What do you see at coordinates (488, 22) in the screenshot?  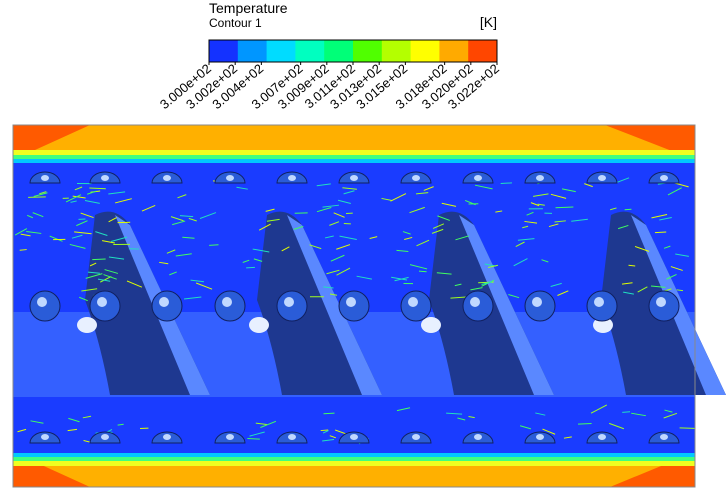 I see `legend-unit: [K]` at bounding box center [488, 22].